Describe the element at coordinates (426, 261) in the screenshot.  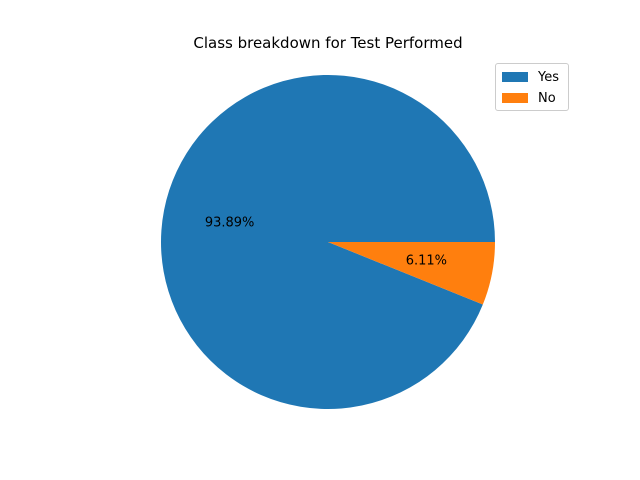
I see `pie-label-no: 6.11%` at that location.